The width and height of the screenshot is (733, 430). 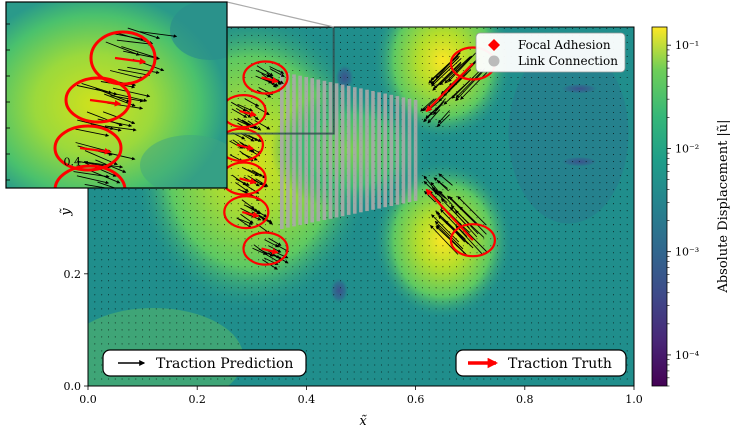 What do you see at coordinates (251, 102) in the screenshot?
I see `prediction-arrow` at bounding box center [251, 102].